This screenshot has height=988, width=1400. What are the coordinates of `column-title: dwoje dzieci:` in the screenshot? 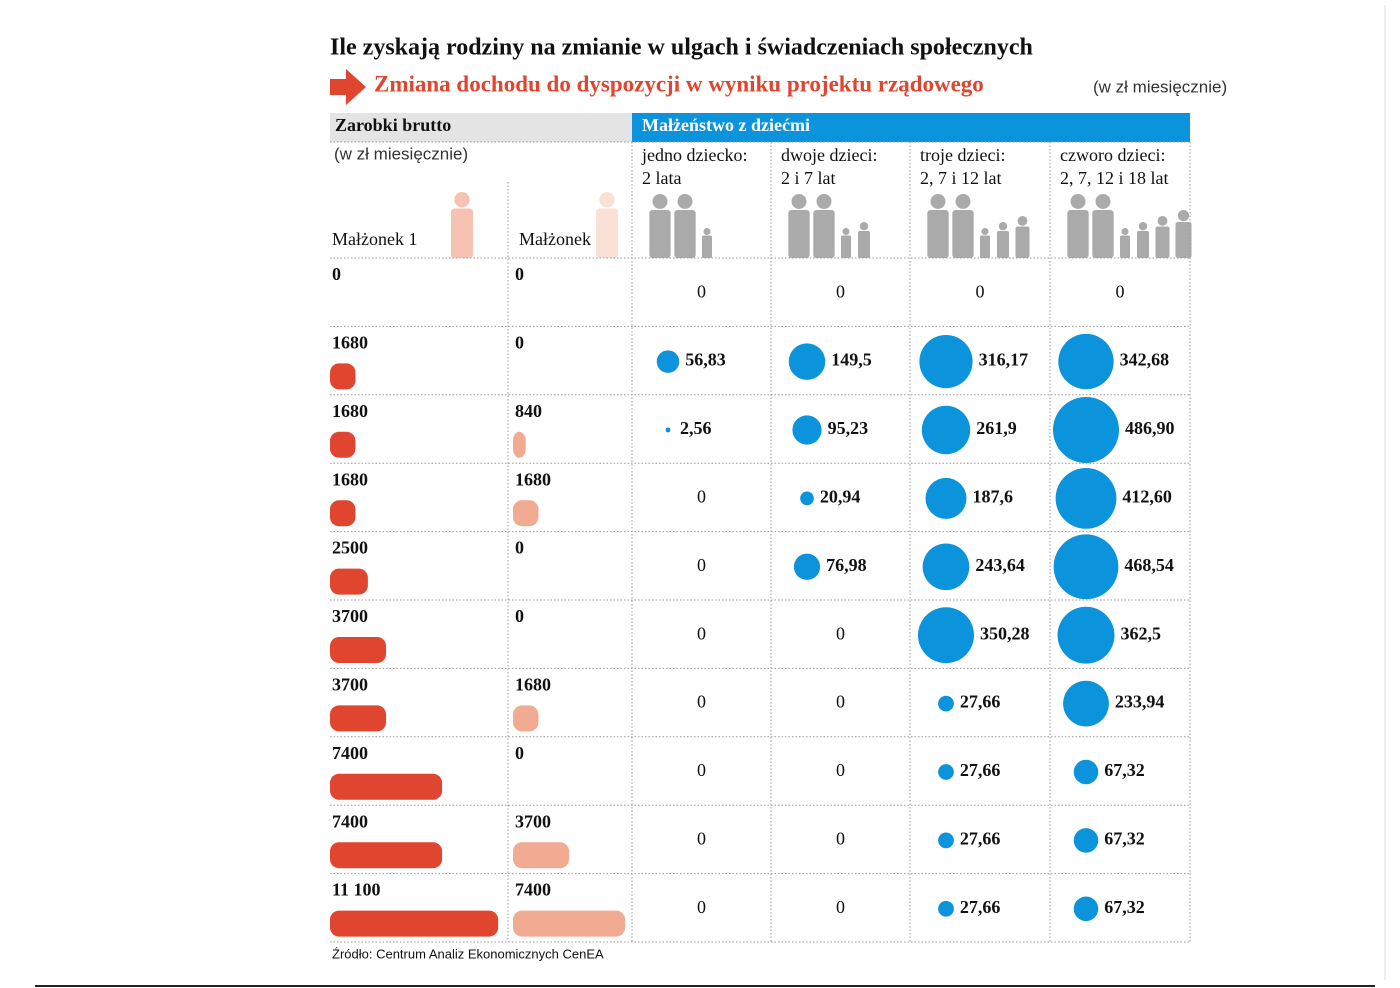 It's located at (829, 155).